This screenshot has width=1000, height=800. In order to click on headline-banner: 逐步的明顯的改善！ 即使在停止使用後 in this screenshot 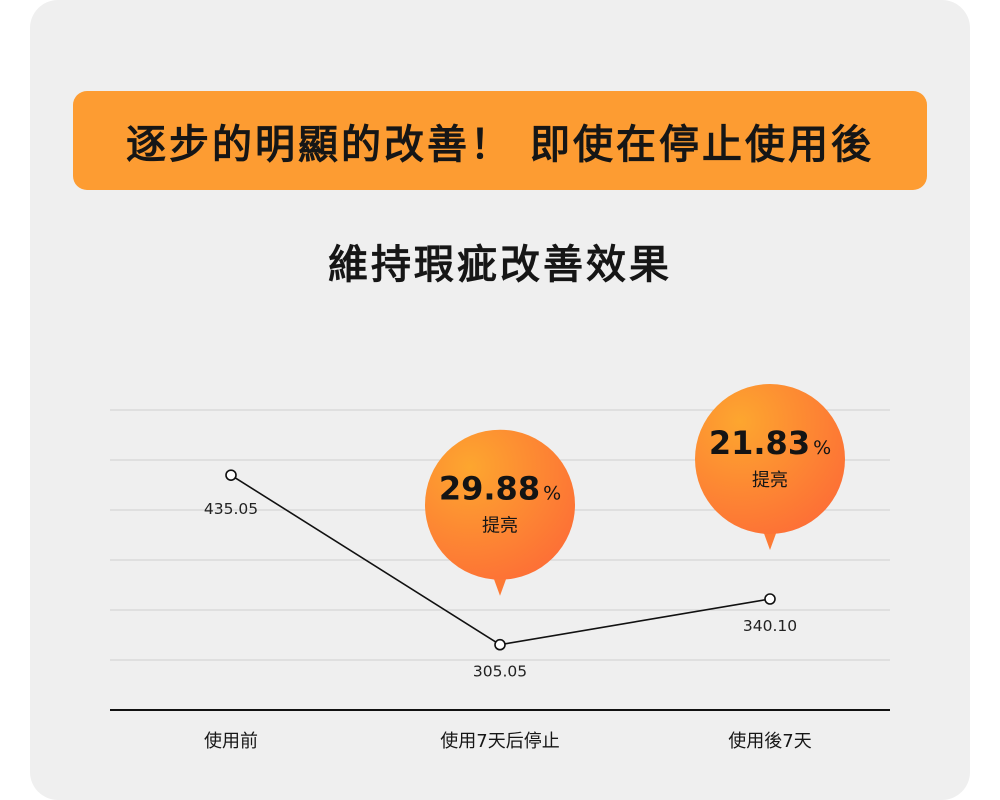, I will do `click(500, 140)`.